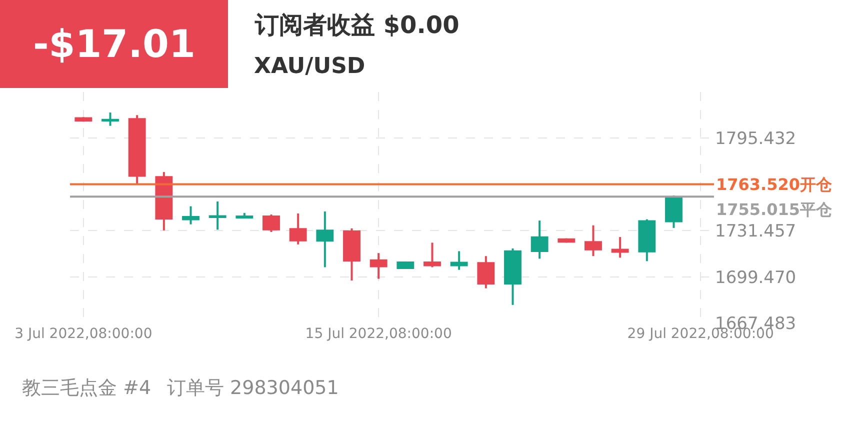  What do you see at coordinates (700, 334) in the screenshot?
I see `x-tick-label: 29 Jul 2022,08:00:00` at bounding box center [700, 334].